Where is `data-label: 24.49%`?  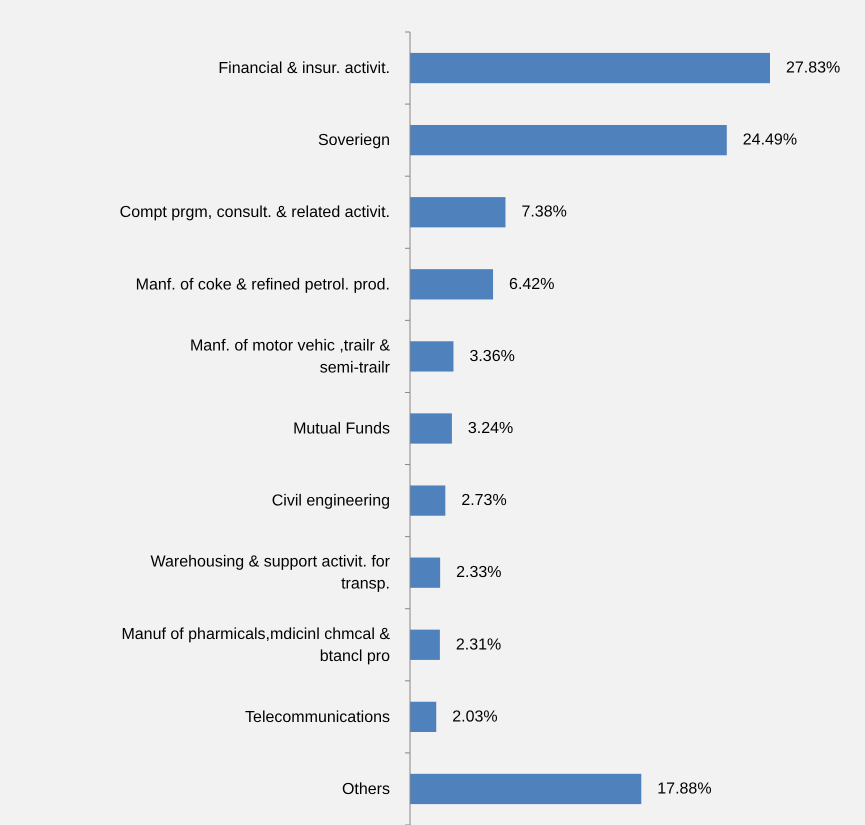
data-label: 24.49% is located at coordinates (770, 140).